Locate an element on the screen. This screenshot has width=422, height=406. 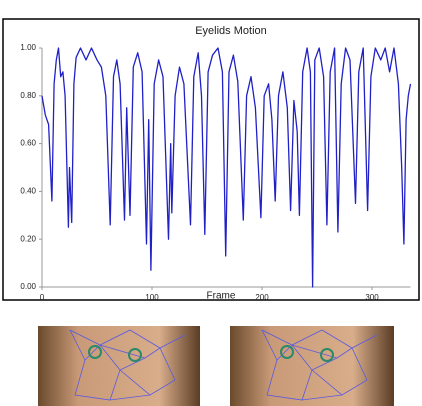
y-tick-label: 0.20 is located at coordinates (28, 238).